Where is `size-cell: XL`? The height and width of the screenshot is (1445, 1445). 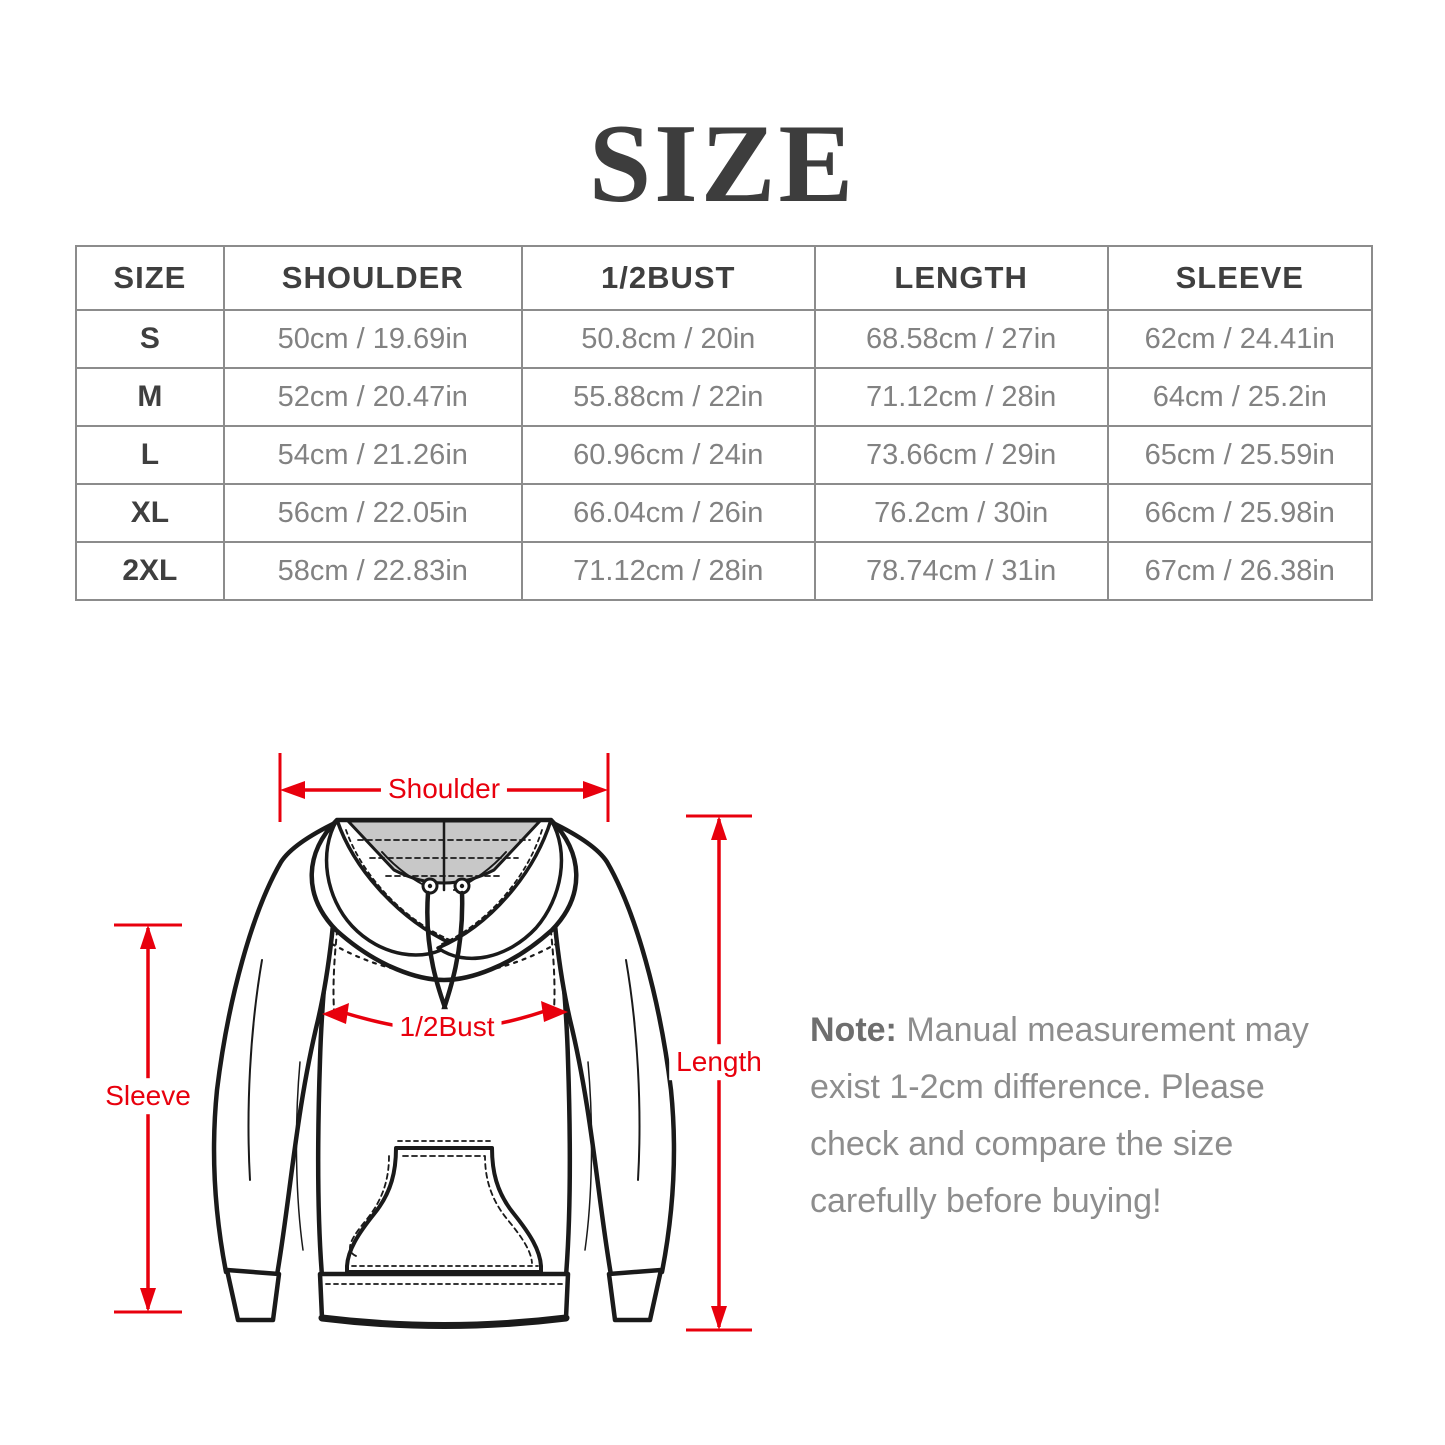
size-cell: XL is located at coordinates (150, 513).